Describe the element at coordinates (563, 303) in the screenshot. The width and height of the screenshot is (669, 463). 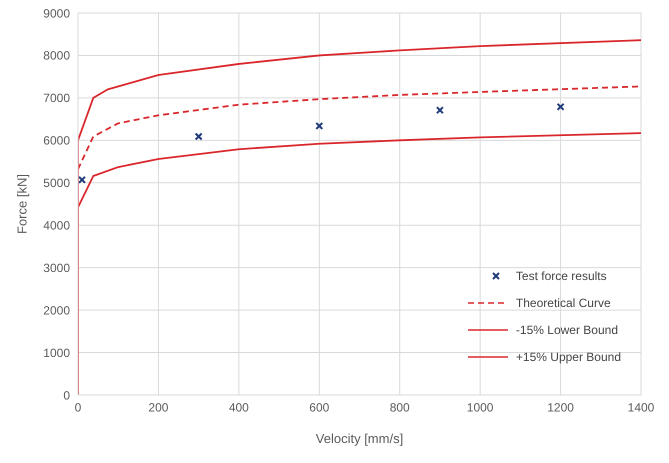
I see `legend-label: Theoretical Curve` at that location.